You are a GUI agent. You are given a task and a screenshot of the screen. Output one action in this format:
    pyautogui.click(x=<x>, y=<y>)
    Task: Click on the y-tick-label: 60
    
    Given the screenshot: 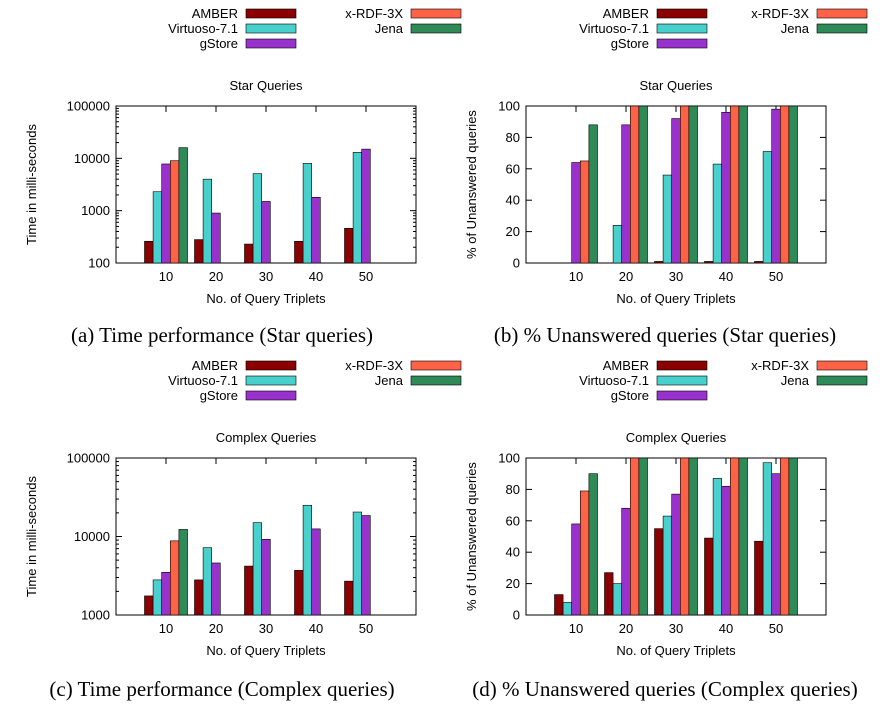 What is the action you would take?
    pyautogui.click(x=513, y=520)
    